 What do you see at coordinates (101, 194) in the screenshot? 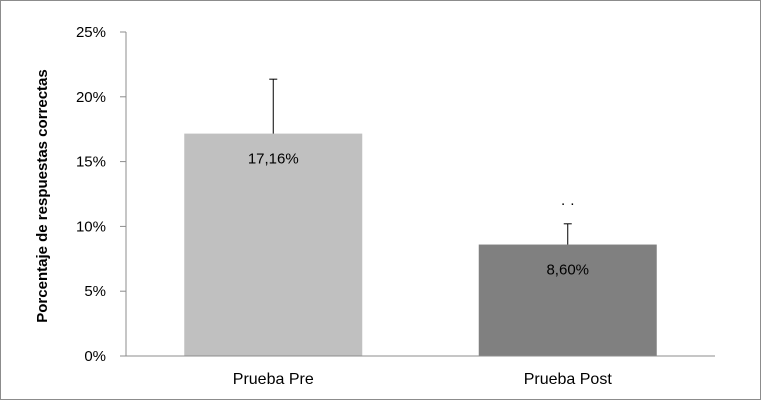
I see `y-axis-ticks: 0% 5% 10% 15% 20% 25%` at bounding box center [101, 194].